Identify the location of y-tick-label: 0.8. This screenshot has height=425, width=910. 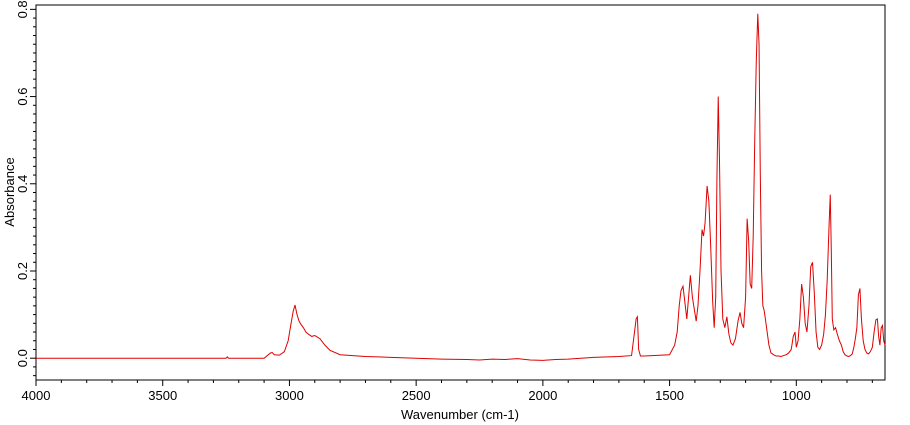
(22, 9).